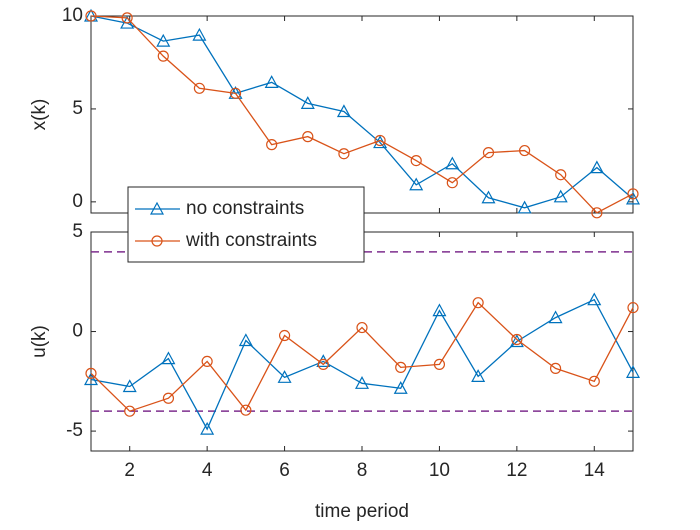 Image resolution: width=700 pixels, height=530 pixels. What do you see at coordinates (246, 224) in the screenshot?
I see `legend-box` at bounding box center [246, 224].